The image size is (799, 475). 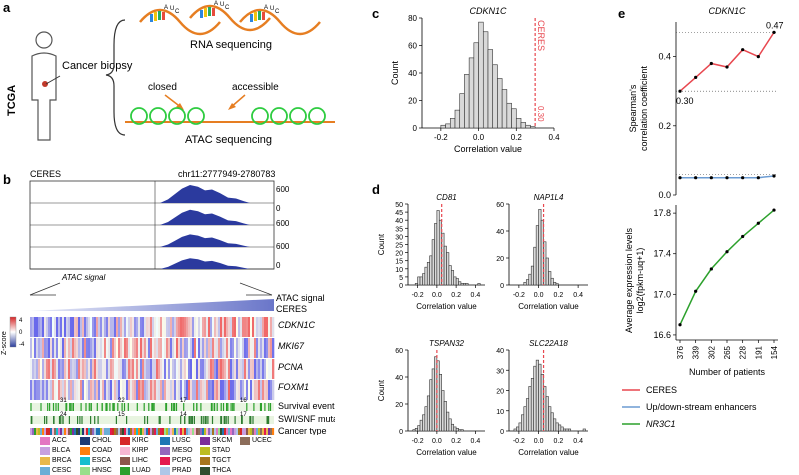 What do you see at coordinates (640, 281) in the screenshot?
I see `y-axis-label-line2: log2(fpkm-uq+1)` at bounding box center [640, 281].